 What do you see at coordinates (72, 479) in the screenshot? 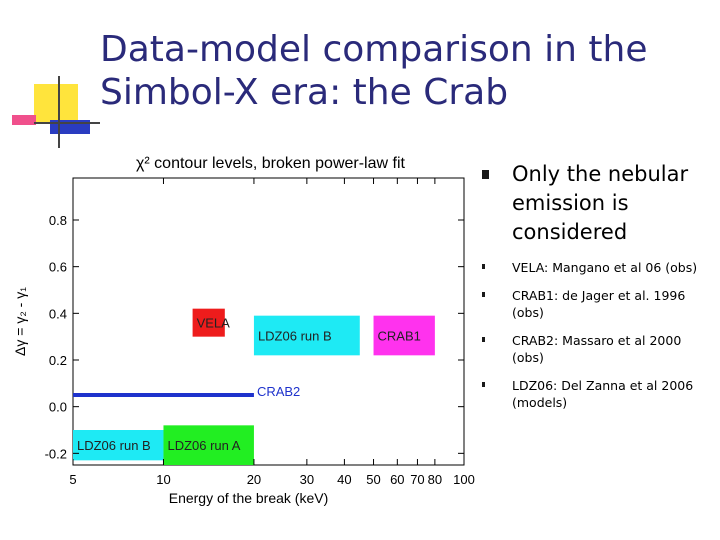
I see `x-tick-label-0: 5` at bounding box center [72, 479].